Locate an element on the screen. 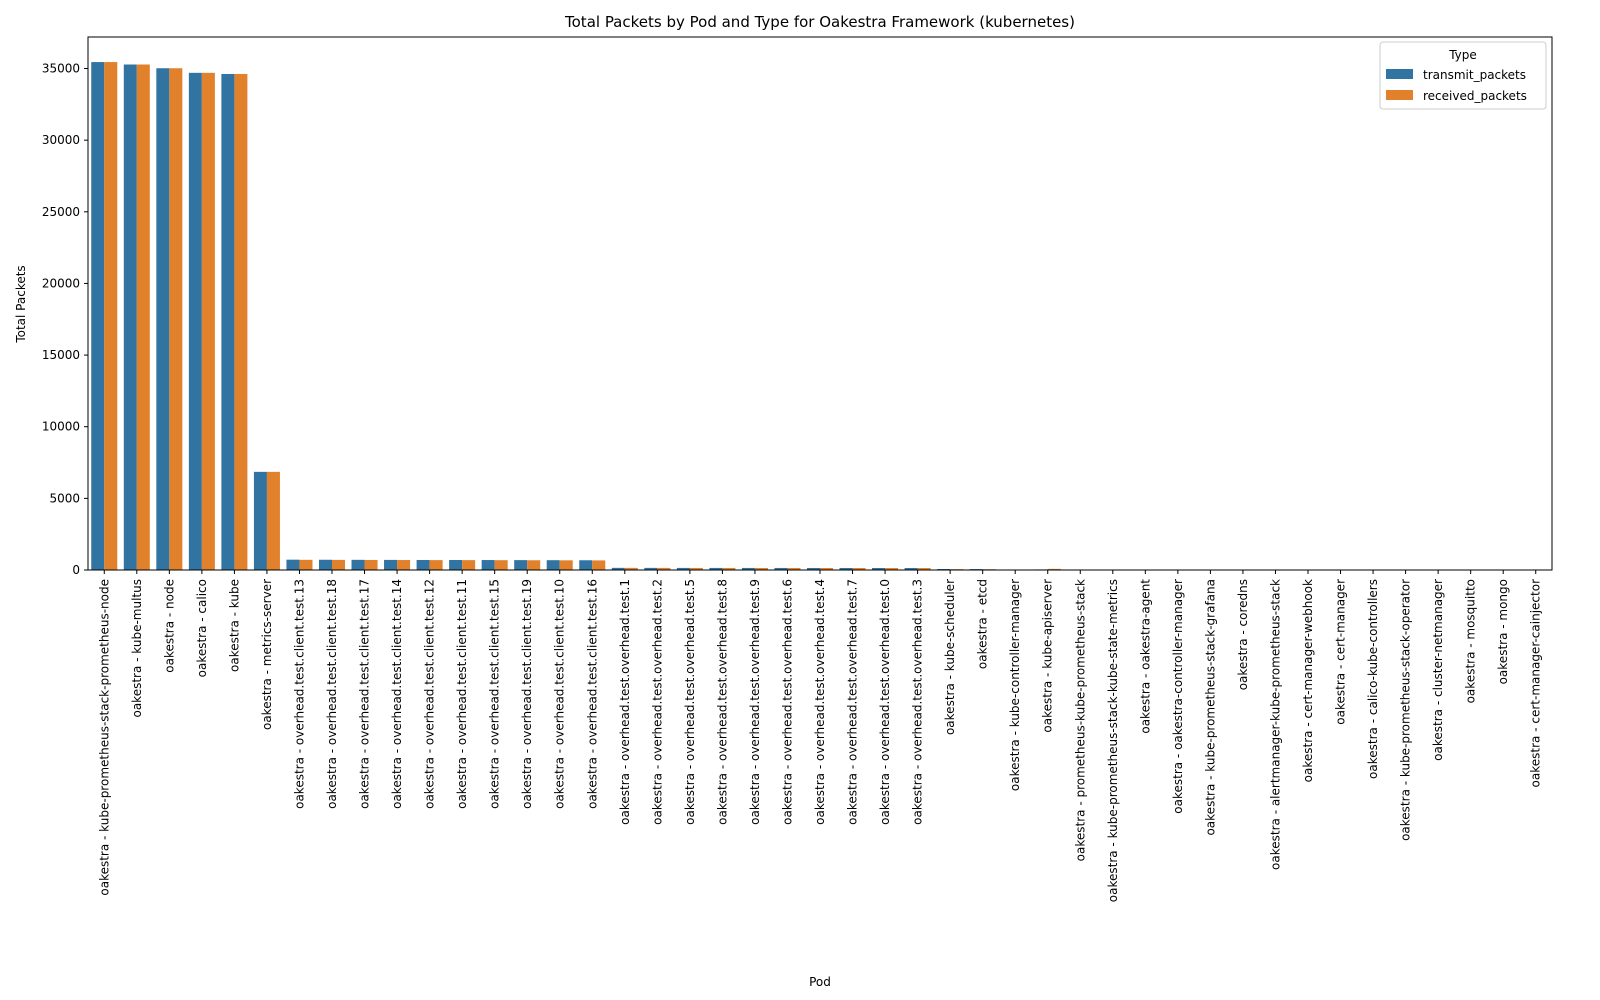 The height and width of the screenshot is (1000, 1600). x-tick-label-14: oakestra - overhead.test.client.test.10 is located at coordinates (560, 694).